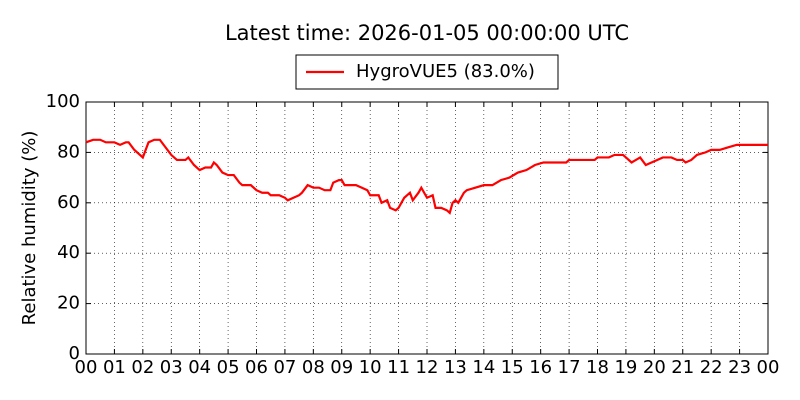 The image size is (800, 400). I want to click on x-tick-label: 03, so click(171, 367).